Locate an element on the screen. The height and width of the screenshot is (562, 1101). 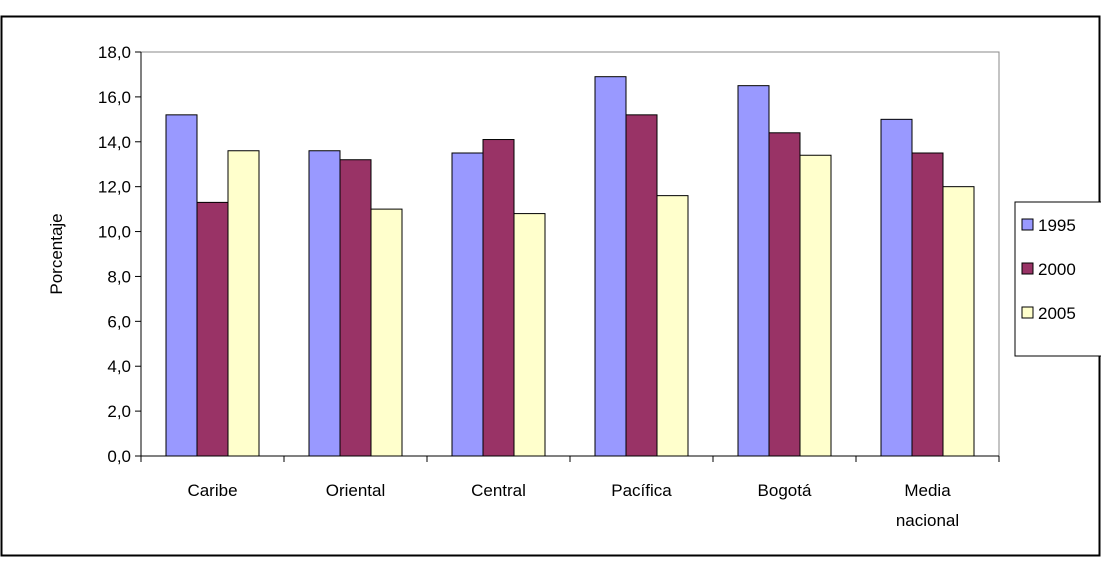
legend-swatch-1995 is located at coordinates (1027, 224).